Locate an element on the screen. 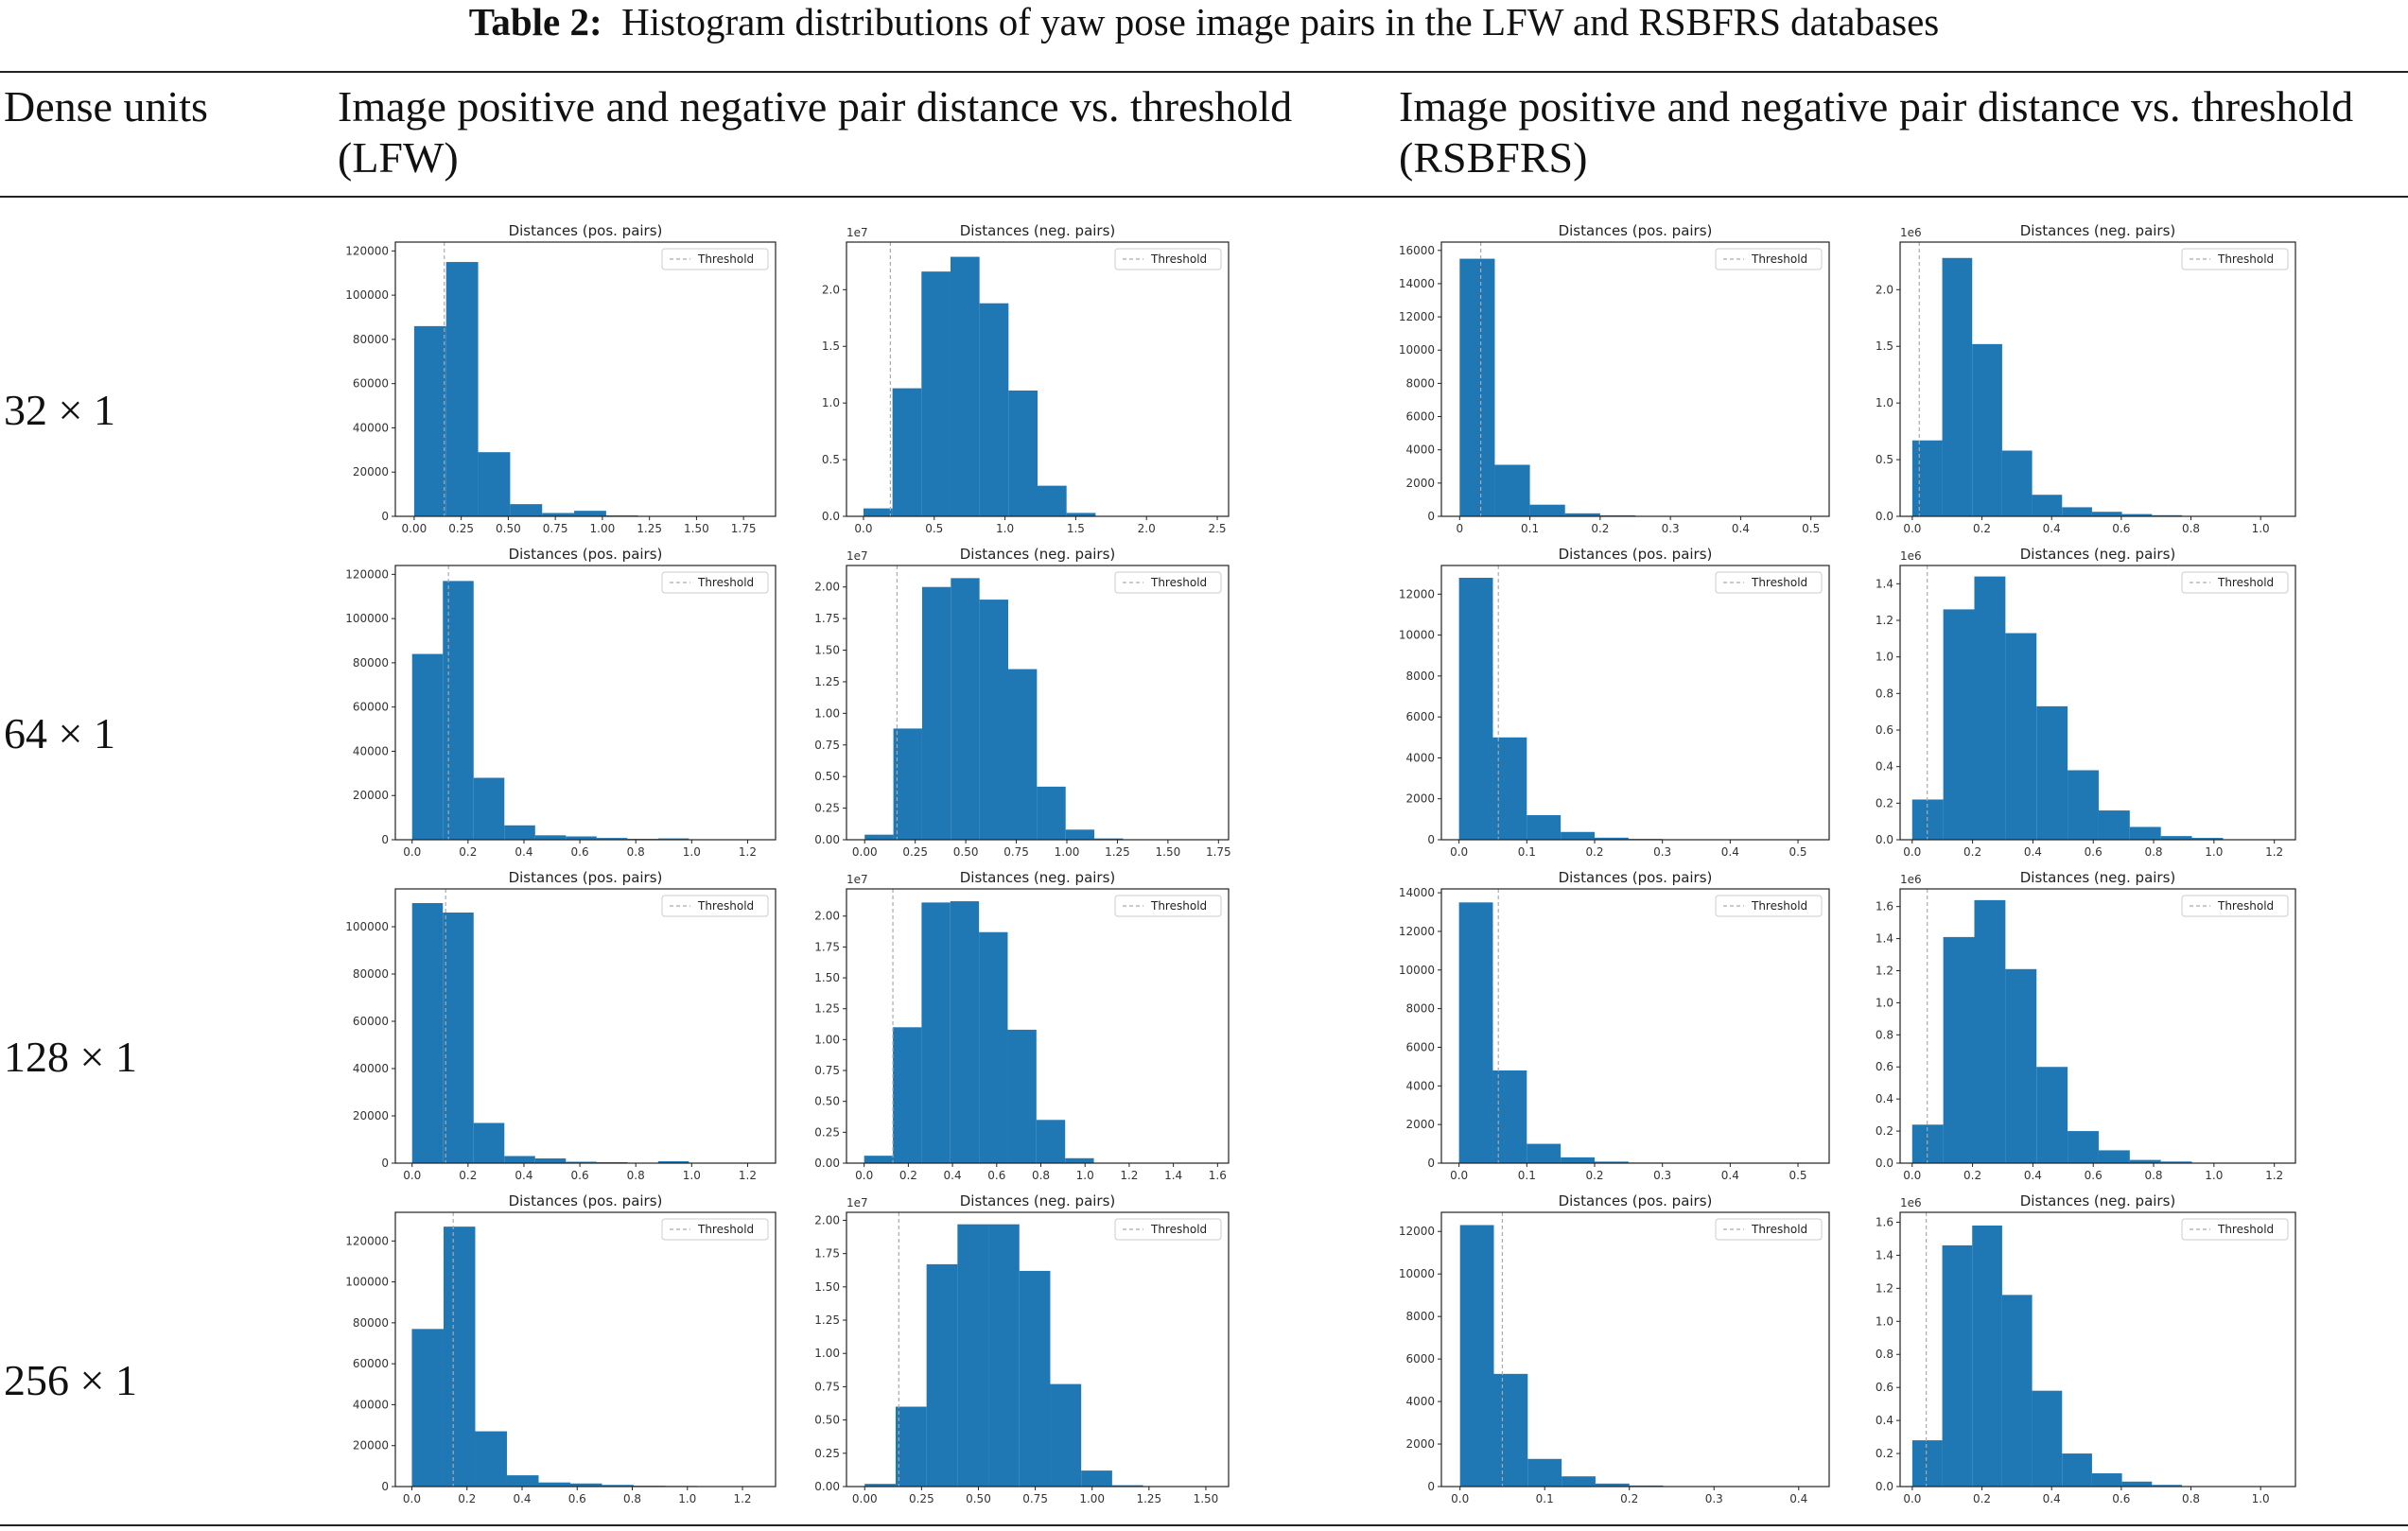  y-tick-label: 1.50 is located at coordinates (827, 1287).